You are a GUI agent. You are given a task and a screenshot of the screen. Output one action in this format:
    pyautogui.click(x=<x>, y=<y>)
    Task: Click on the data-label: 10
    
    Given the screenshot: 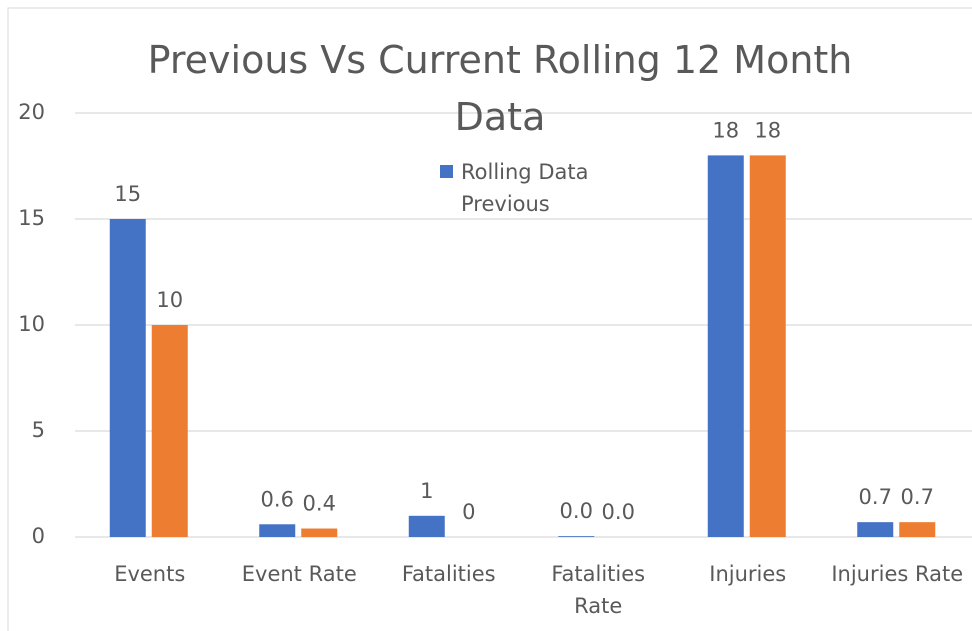 What is the action you would take?
    pyautogui.click(x=169, y=300)
    